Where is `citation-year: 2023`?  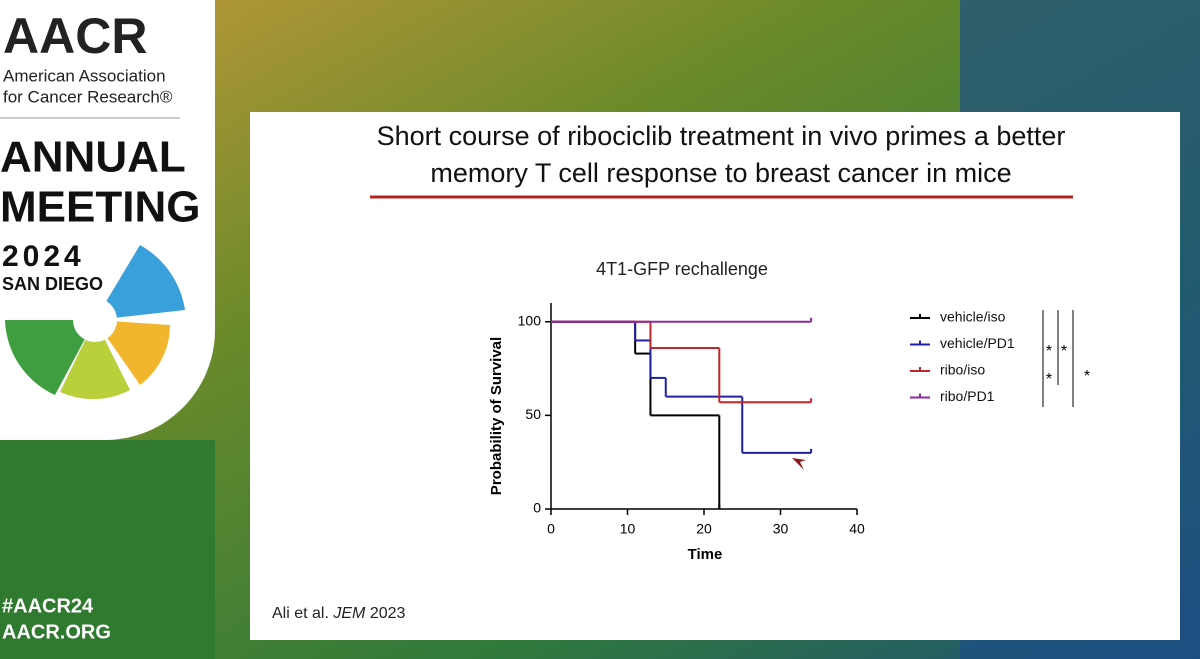 citation-year: 2023 is located at coordinates (388, 613).